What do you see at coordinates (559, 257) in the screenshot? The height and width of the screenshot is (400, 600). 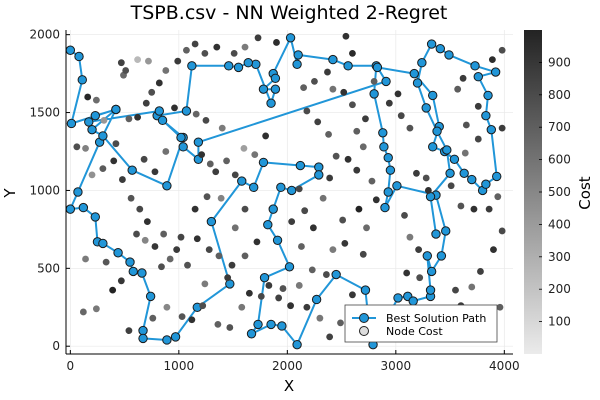 I see `colorbar-tick-label: 300` at bounding box center [559, 257].